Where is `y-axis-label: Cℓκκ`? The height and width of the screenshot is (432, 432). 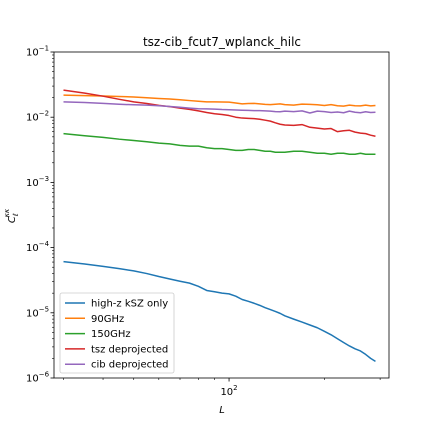 y-axis-label: Cℓκκ is located at coordinates (11, 215).